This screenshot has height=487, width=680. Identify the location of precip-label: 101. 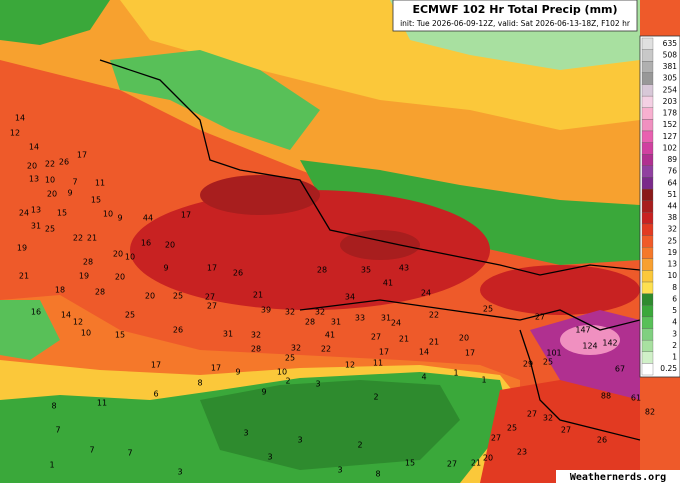
(553, 353).